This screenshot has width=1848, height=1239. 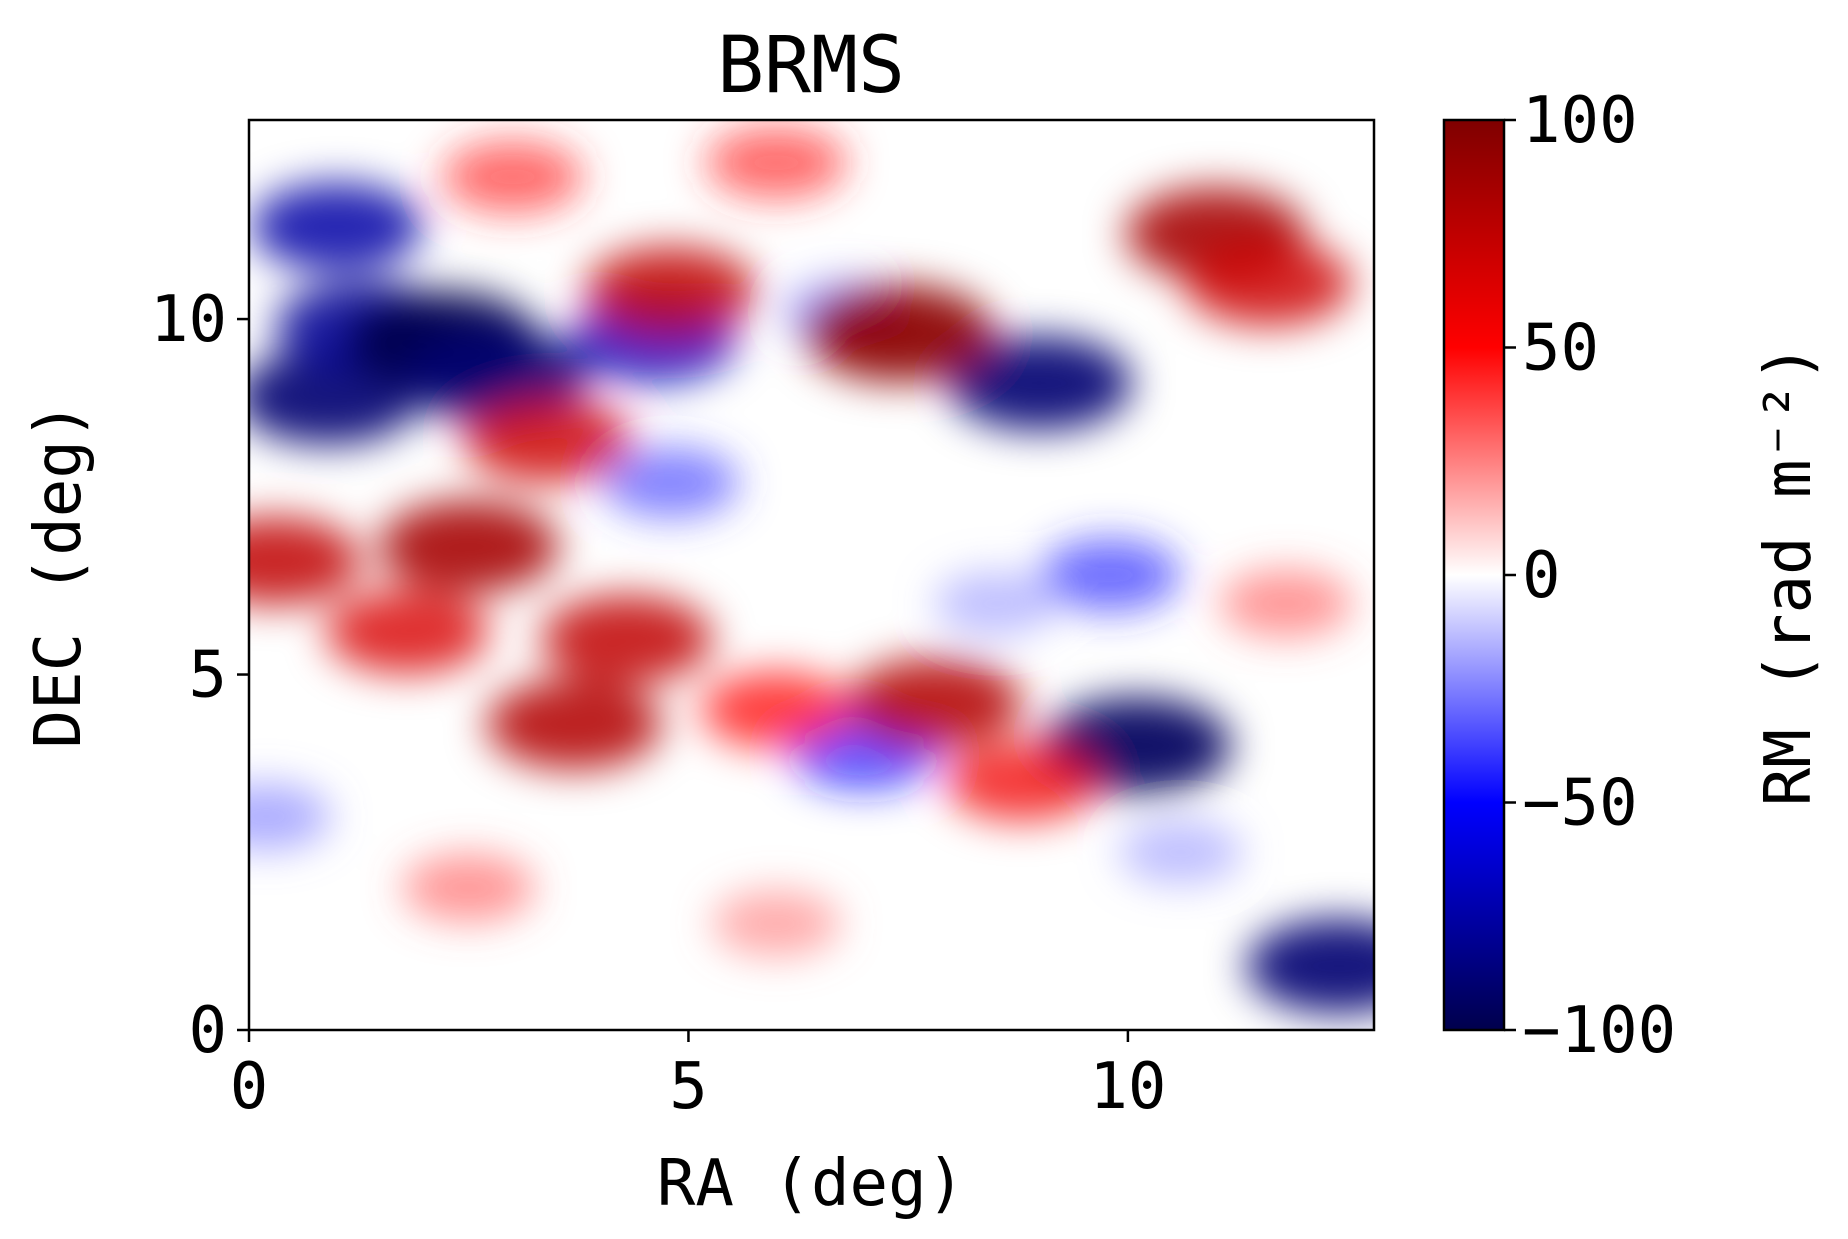 I want to click on y-axis: 0 5 10, so click(x=199, y=675).